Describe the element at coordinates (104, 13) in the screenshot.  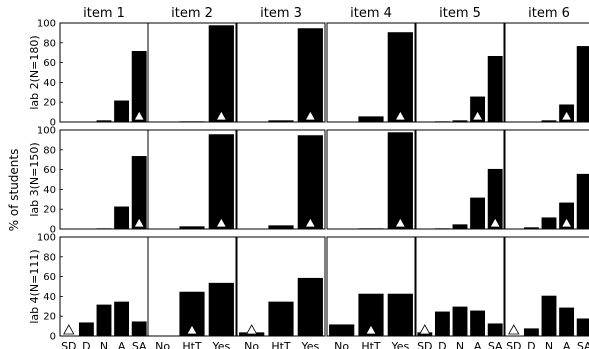
I see `column-title: item 1` at that location.